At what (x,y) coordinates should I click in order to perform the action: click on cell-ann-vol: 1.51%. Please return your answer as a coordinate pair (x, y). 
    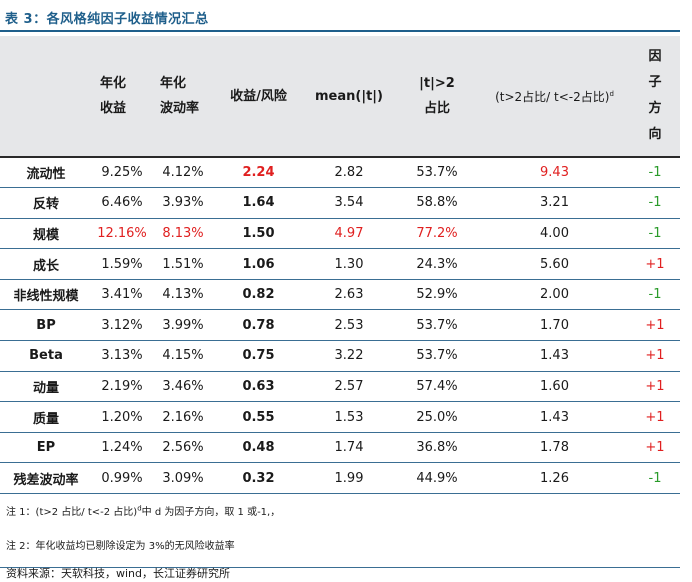
    Looking at the image, I should click on (183, 264).